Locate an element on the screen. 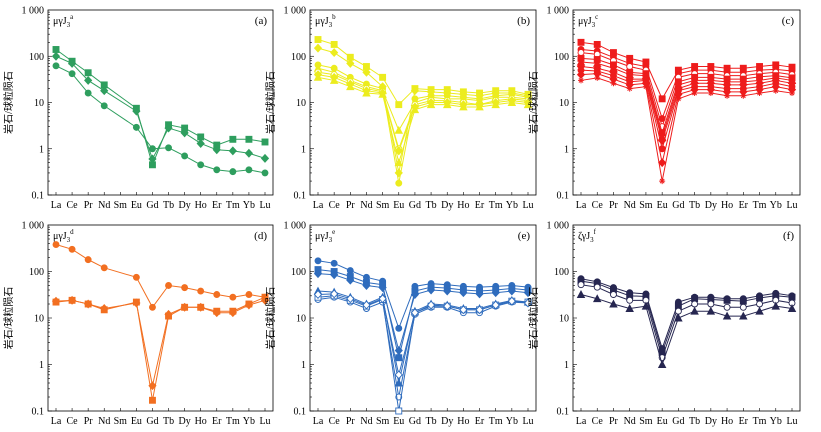 Image resolution: width=821 pixels, height=432 pixels. panel-title: μγJ3b is located at coordinates (325, 21).